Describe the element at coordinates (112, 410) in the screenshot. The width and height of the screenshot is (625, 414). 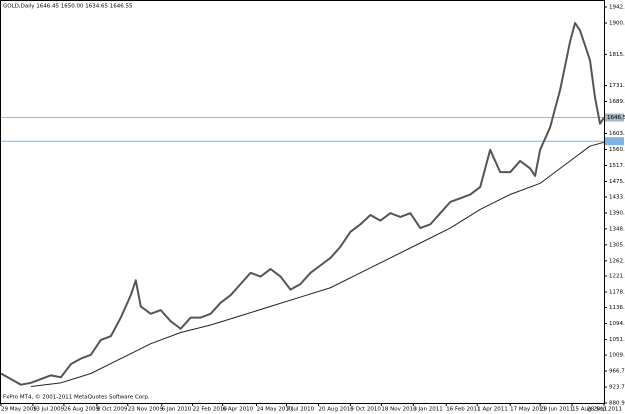
I see `x-tick-label: 8 Oct 2009` at that location.